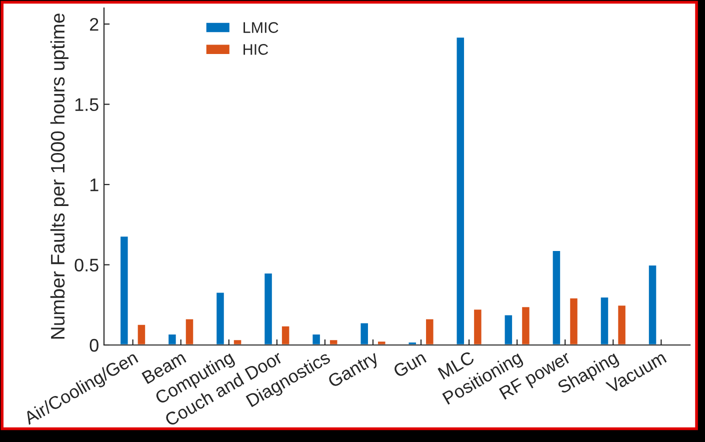 Image resolution: width=705 pixels, height=442 pixels. I want to click on legend-label: HIC, so click(256, 49).